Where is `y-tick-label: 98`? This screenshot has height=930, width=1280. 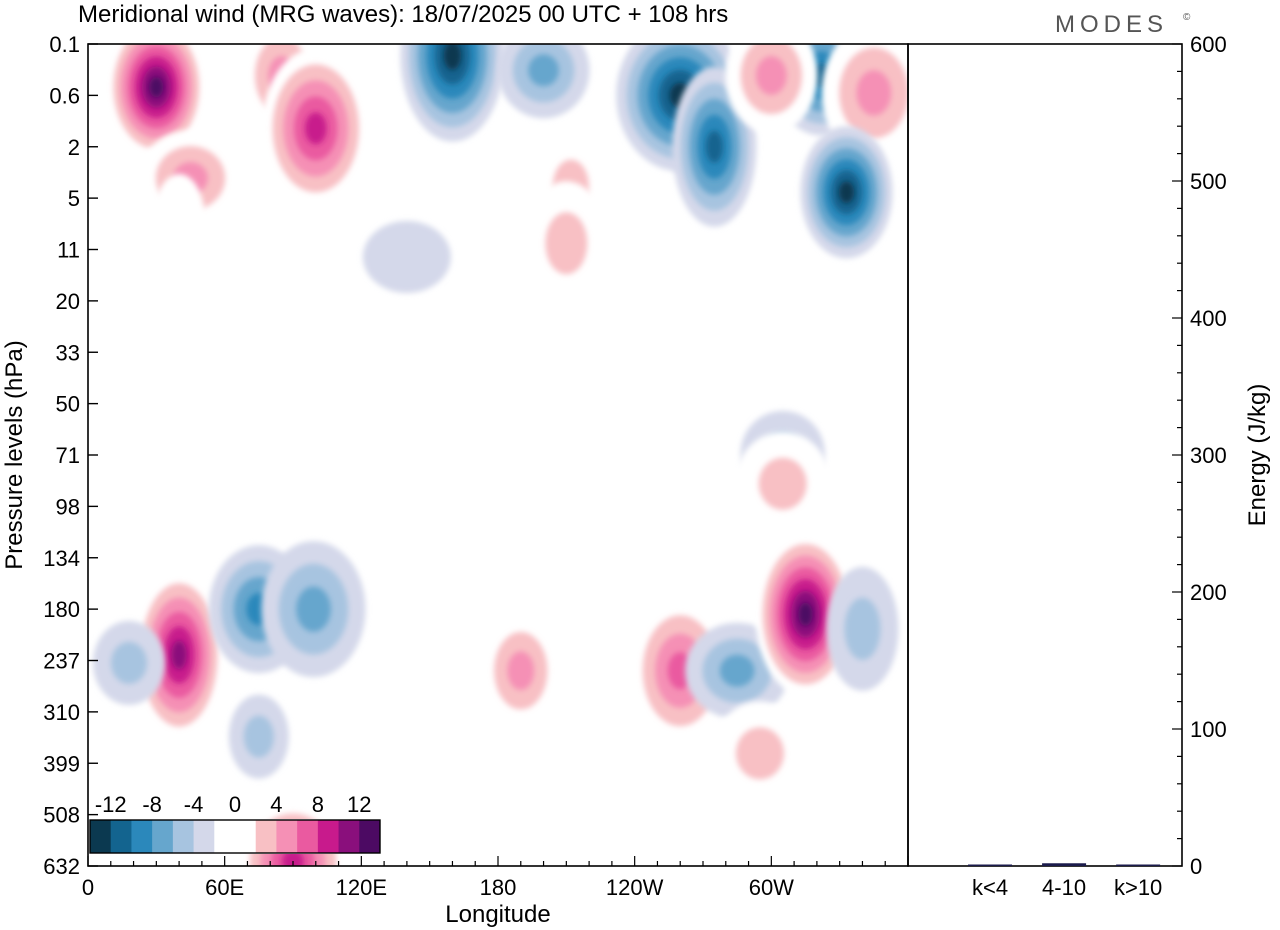 y-tick-label: 98 is located at coordinates (68, 506).